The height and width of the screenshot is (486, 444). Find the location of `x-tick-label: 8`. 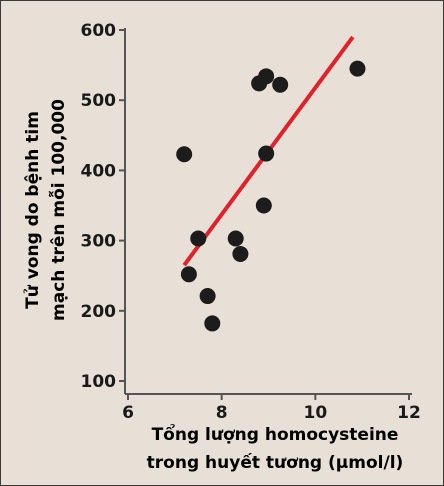

x-tick-label: 8 is located at coordinates (222, 413).